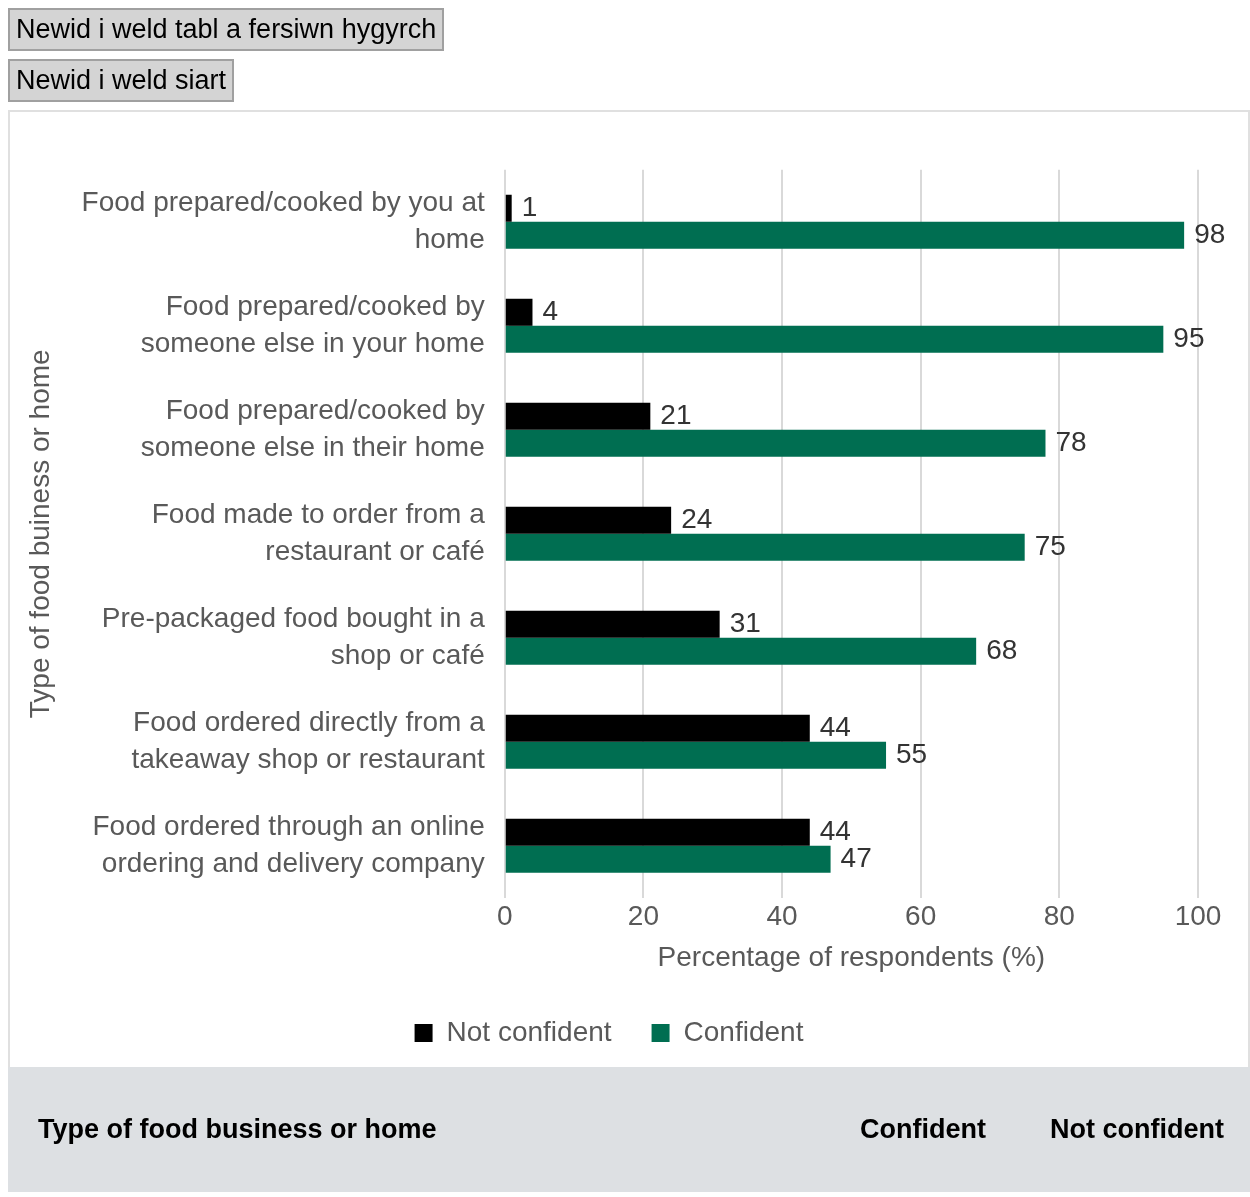  Describe the element at coordinates (745, 622) in the screenshot. I see `data-label: 31` at that location.